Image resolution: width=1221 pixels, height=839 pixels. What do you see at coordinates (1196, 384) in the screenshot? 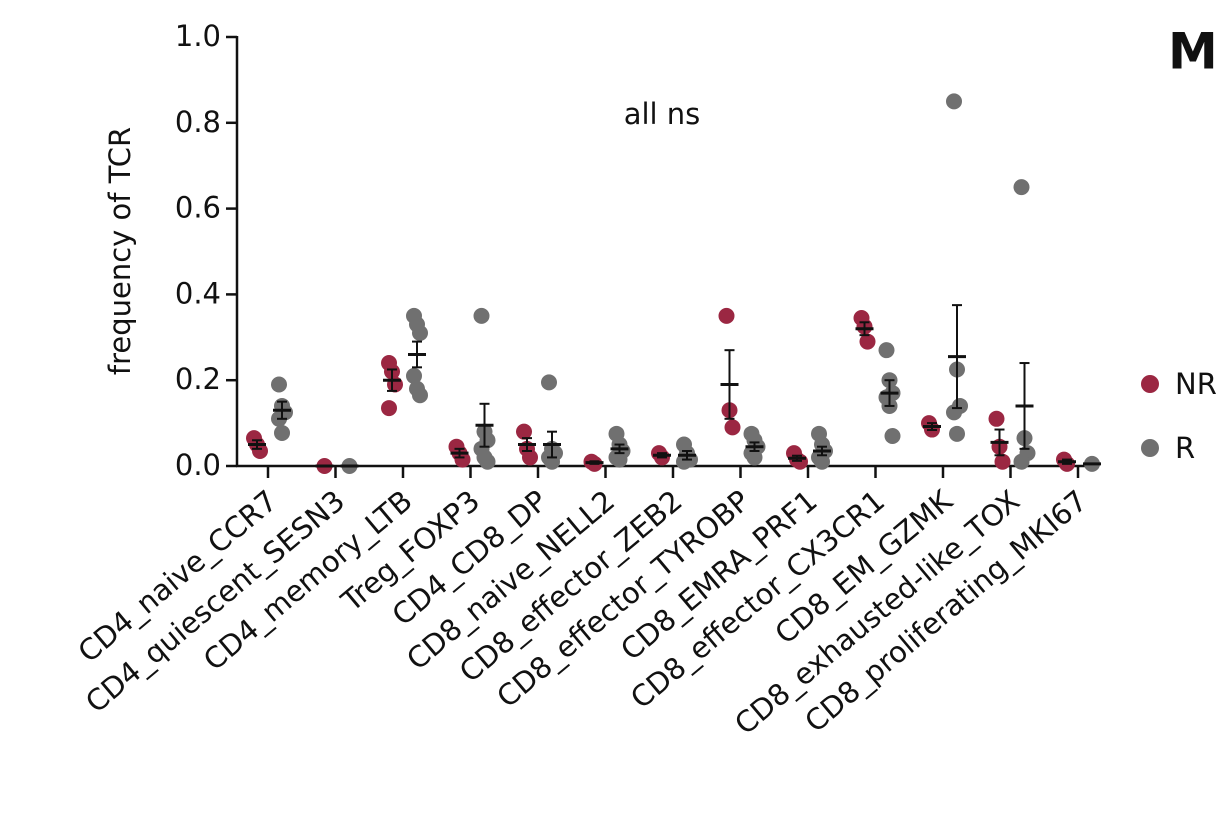
I see `legend-label: NR` at bounding box center [1196, 384].